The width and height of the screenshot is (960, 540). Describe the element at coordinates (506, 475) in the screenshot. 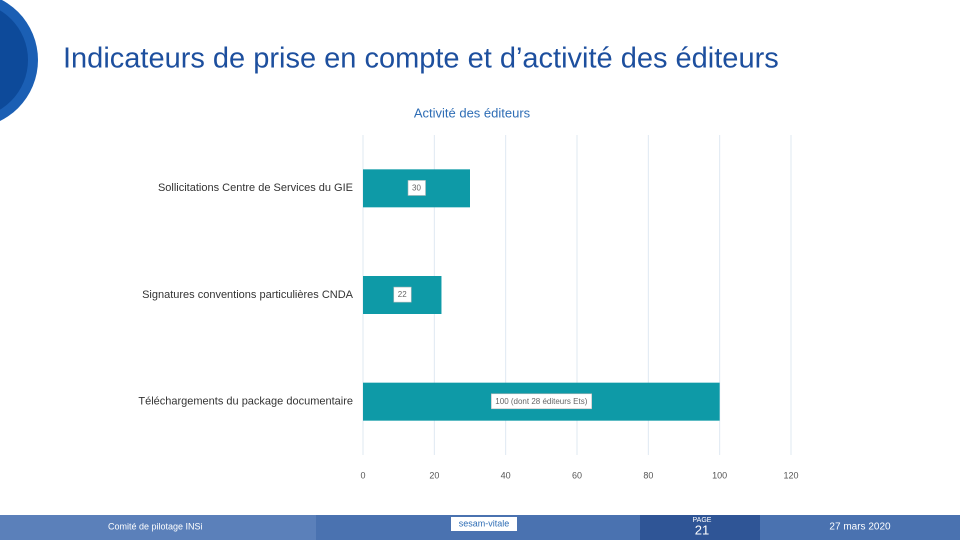

I see `x-tick-label: 40` at that location.